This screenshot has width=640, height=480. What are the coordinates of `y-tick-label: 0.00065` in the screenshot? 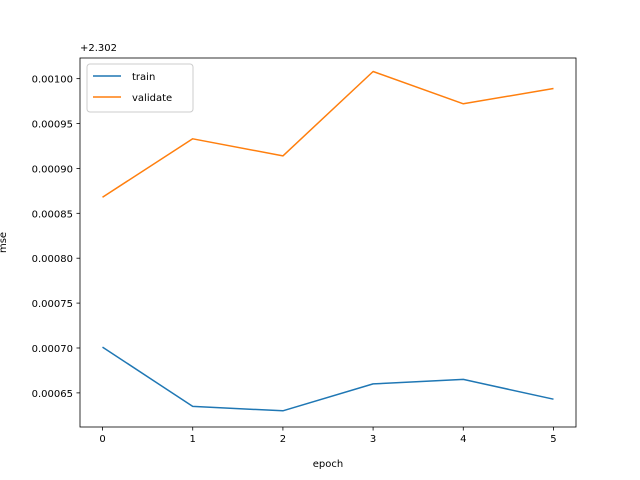 It's located at (52, 394).